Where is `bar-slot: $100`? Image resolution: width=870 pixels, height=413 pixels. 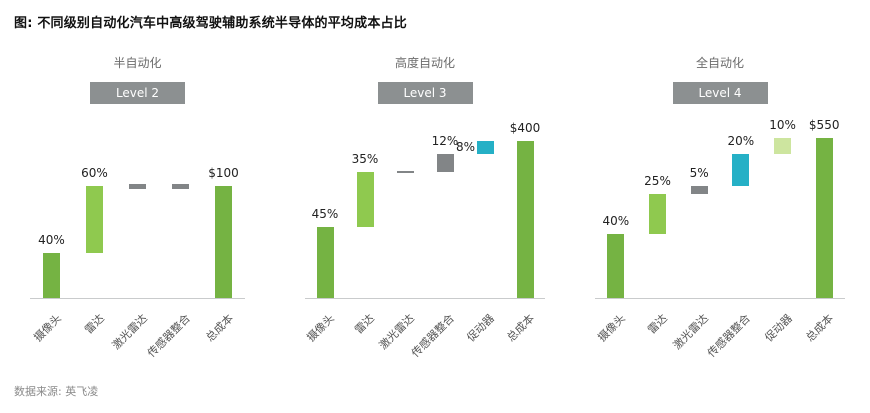
bar-slot: $100 is located at coordinates (223, 206).